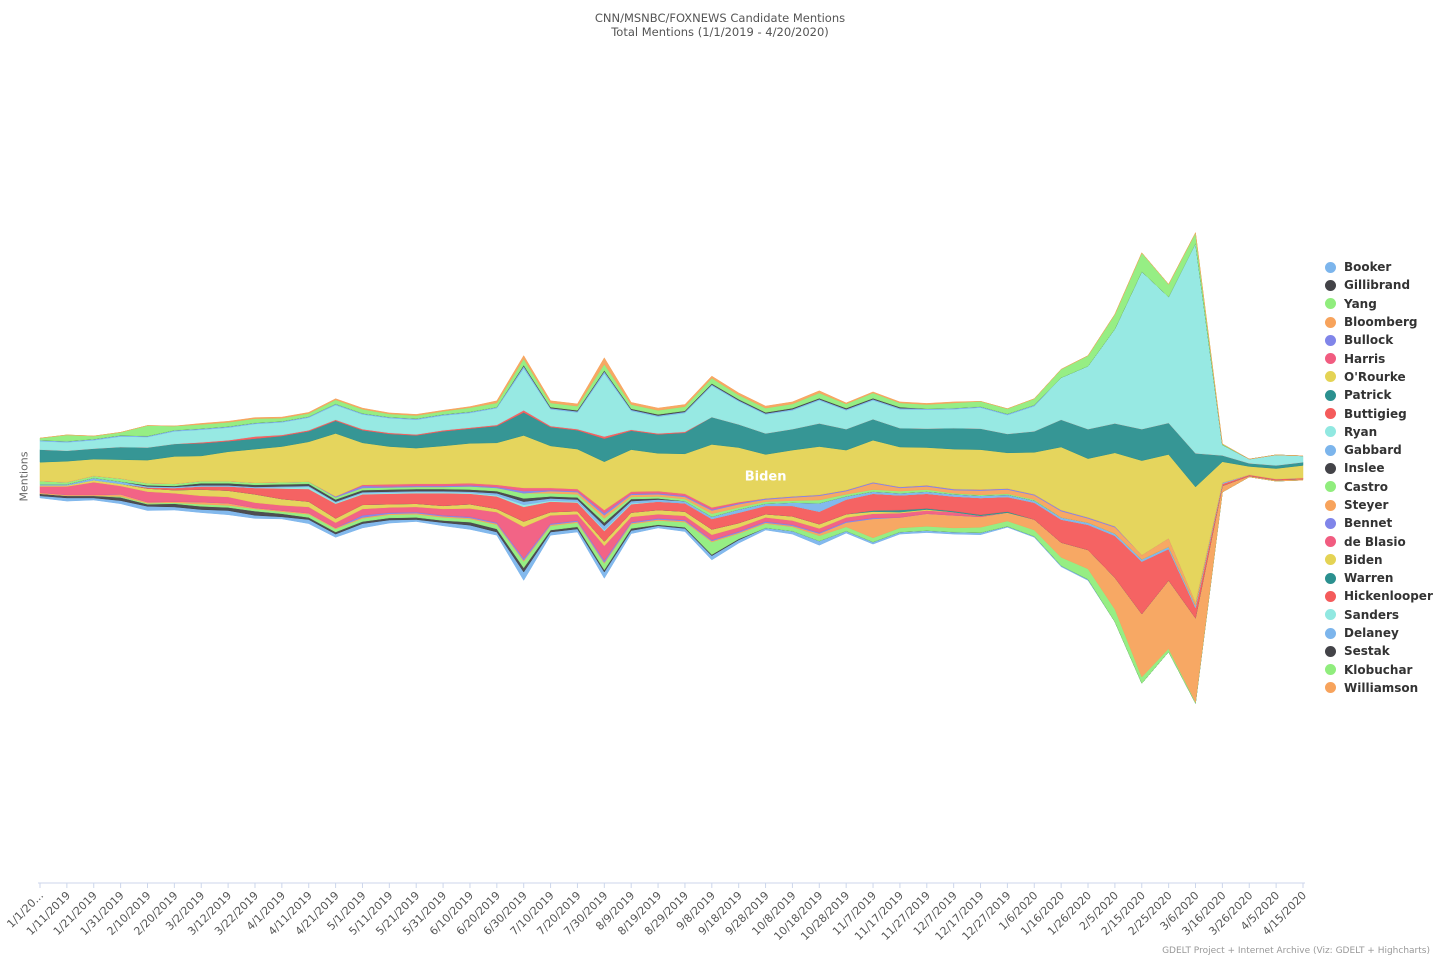  I want to click on biden-inline-label: Biden, so click(766, 476).